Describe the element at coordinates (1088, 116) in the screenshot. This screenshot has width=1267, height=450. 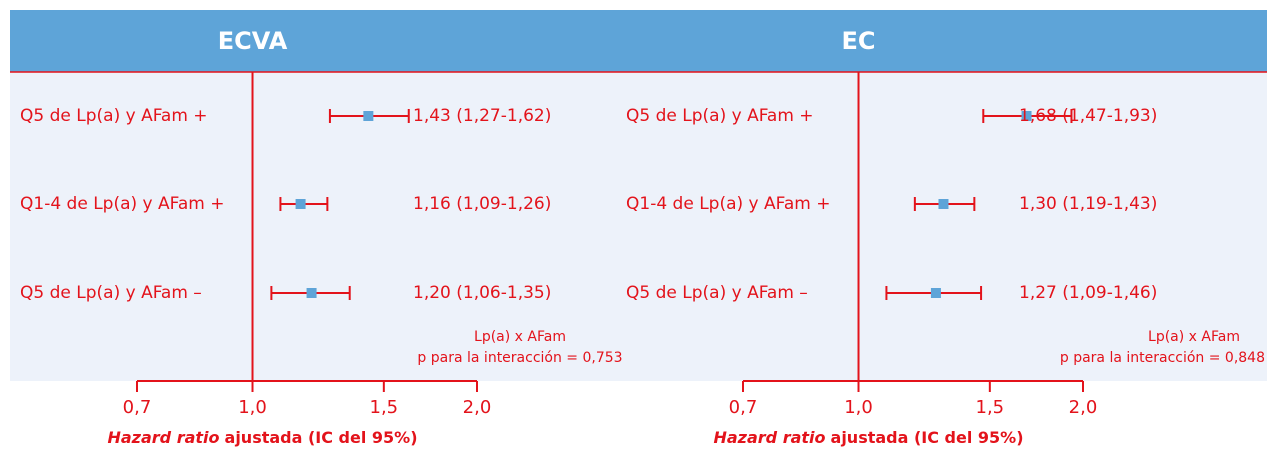
I see `value-label: 1,68 (1,47-1,93)` at that location.